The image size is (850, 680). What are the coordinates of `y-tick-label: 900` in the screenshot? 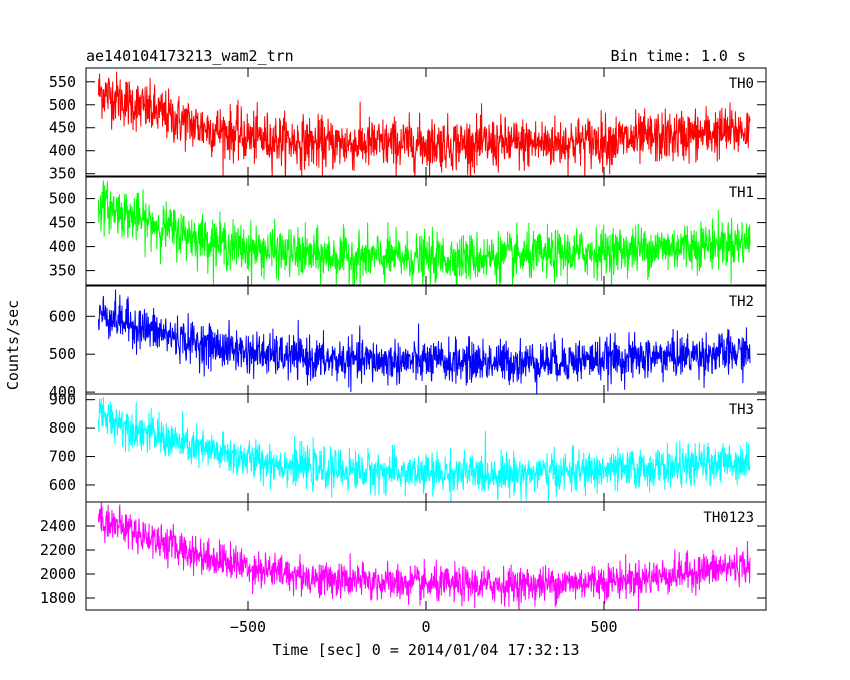 It's located at (62, 400).